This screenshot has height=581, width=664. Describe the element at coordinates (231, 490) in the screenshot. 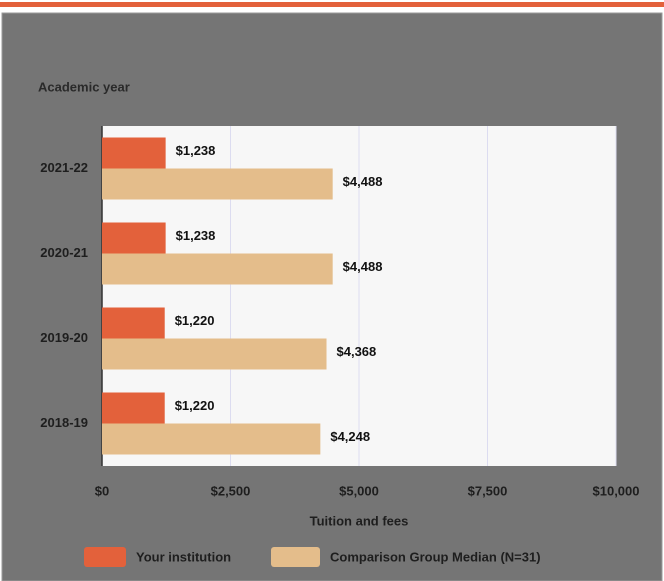

I see `x-tick-label: $2,500` at that location.